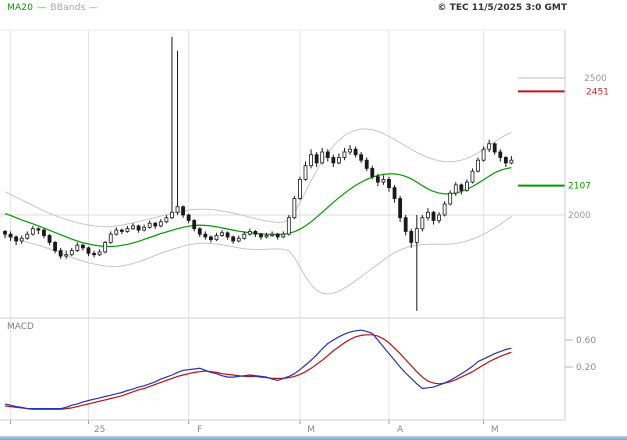 The image size is (627, 440). I want to click on ma20-legend-label: MA20, so click(20, 8).